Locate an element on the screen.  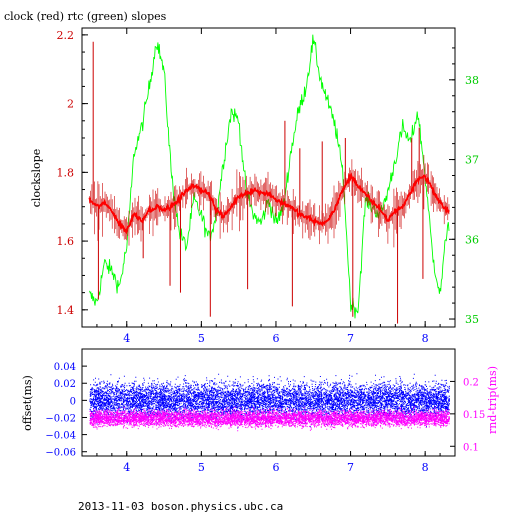
top-y2-tick-label: 38 is located at coordinates (472, 80).